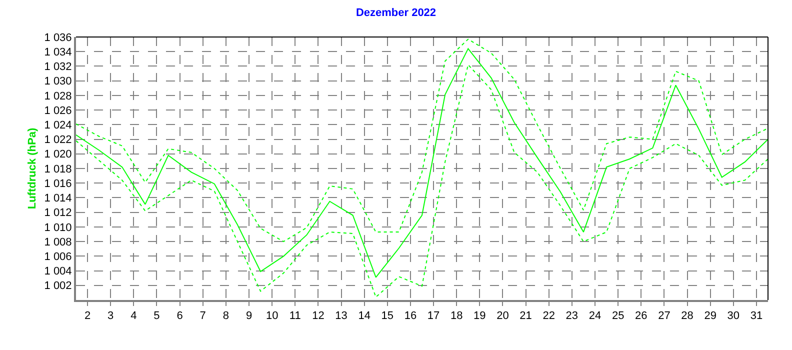 The image size is (792, 350). Describe the element at coordinates (58, 154) in the screenshot. I see `y-tick-label: 1 020` at that location.